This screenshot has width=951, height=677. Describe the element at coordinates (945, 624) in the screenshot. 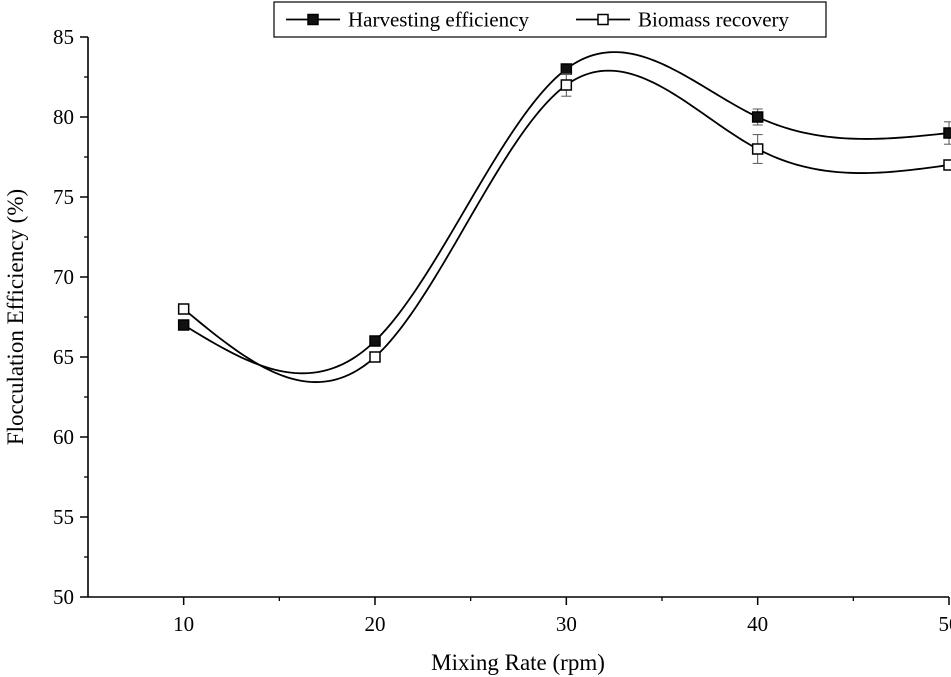

I see `x-tick-label: 50` at that location.